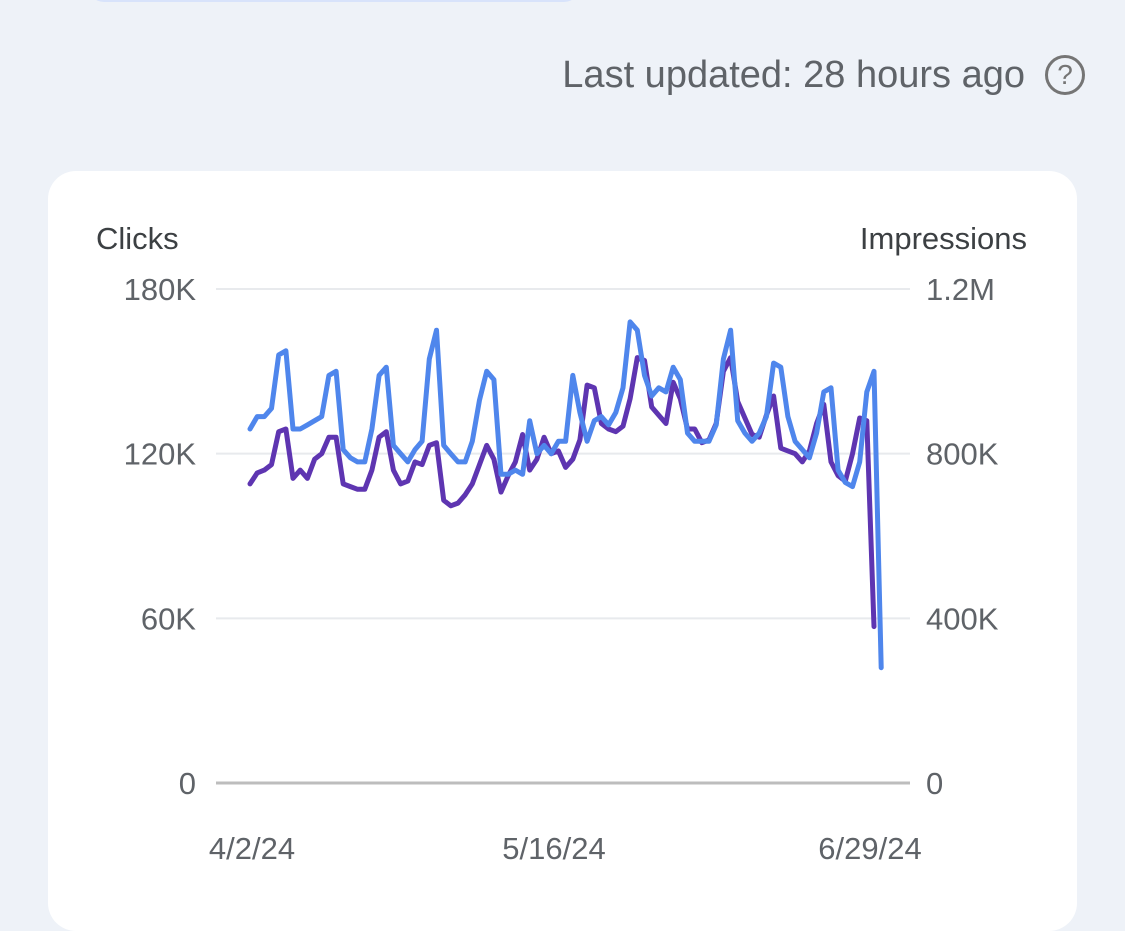  Describe the element at coordinates (1065, 75) in the screenshot. I see `help-circle-icon: ?` at that location.